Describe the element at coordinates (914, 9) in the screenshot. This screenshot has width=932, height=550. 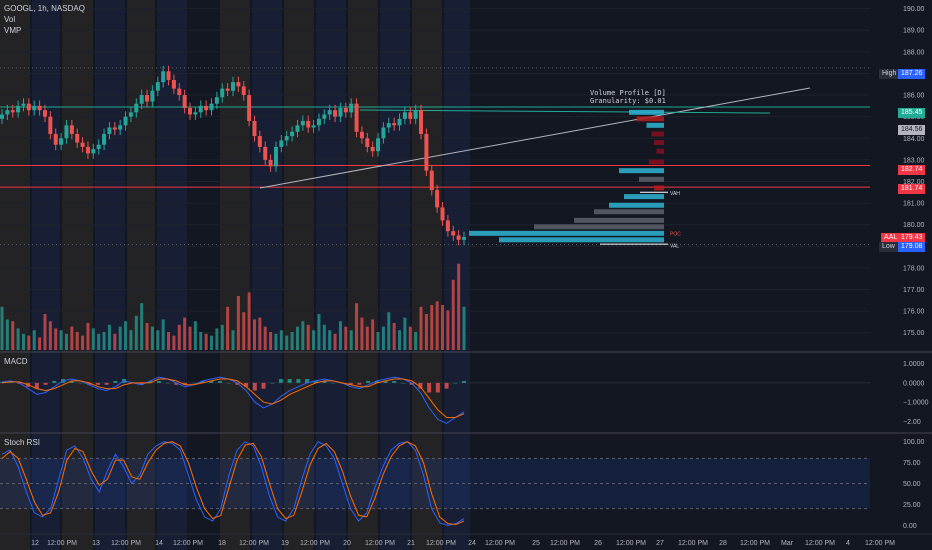
I see `price-axis-tick: 190.00` at that location.